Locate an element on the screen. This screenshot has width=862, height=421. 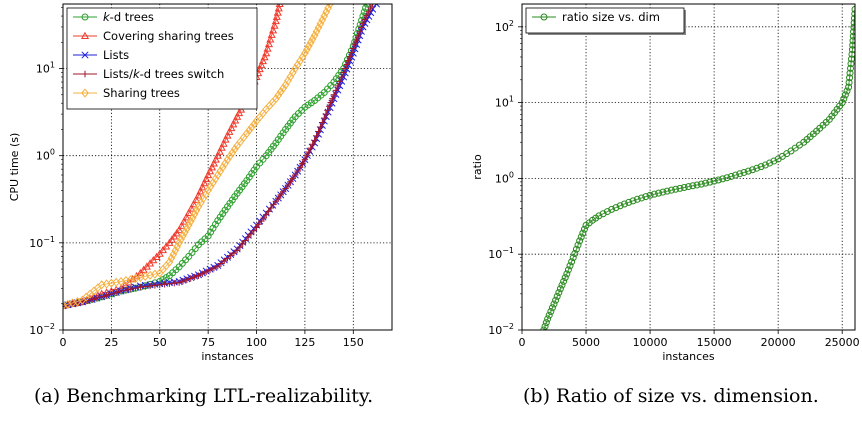
x-tick-label: 125 is located at coordinates (304, 342).